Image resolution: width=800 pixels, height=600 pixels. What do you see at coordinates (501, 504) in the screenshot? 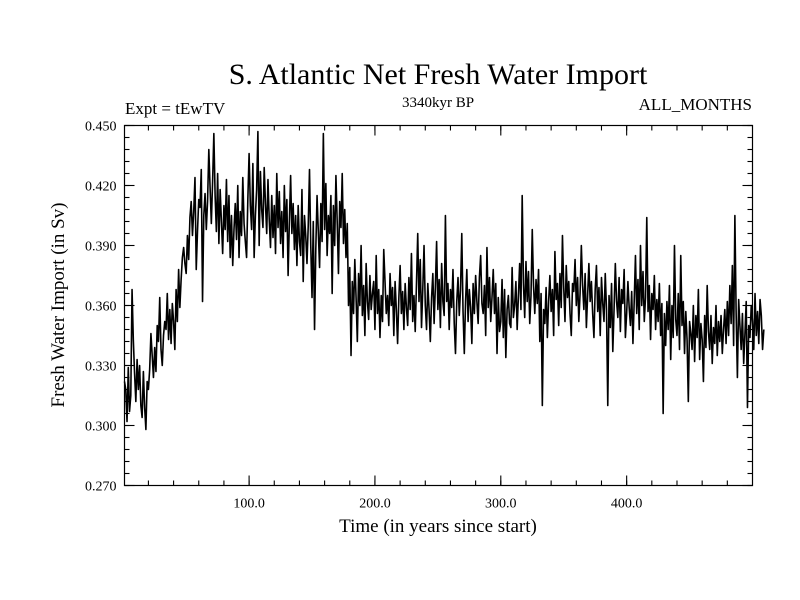
I see `x-tick-label: 300.0` at bounding box center [501, 504].